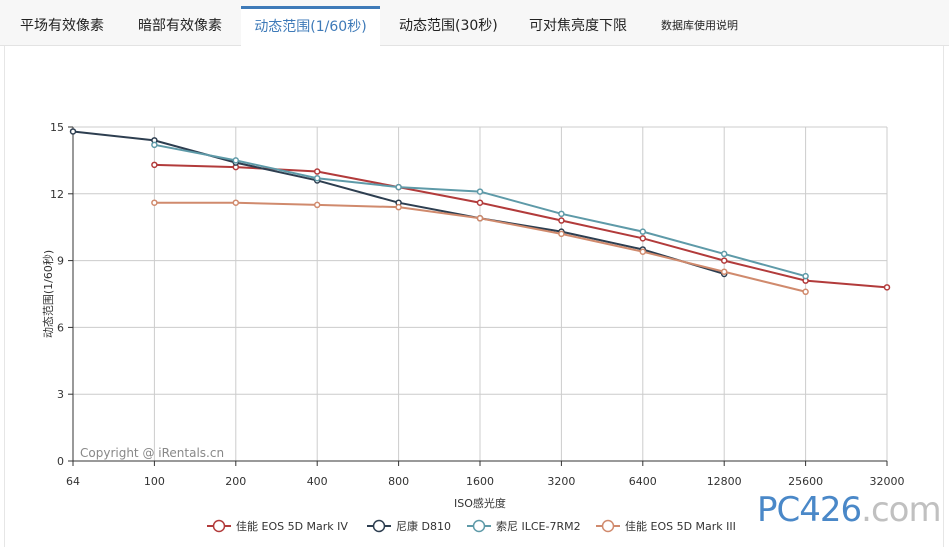  What do you see at coordinates (480, 481) in the screenshot?
I see `x-tick-label: 1600` at bounding box center [480, 481].